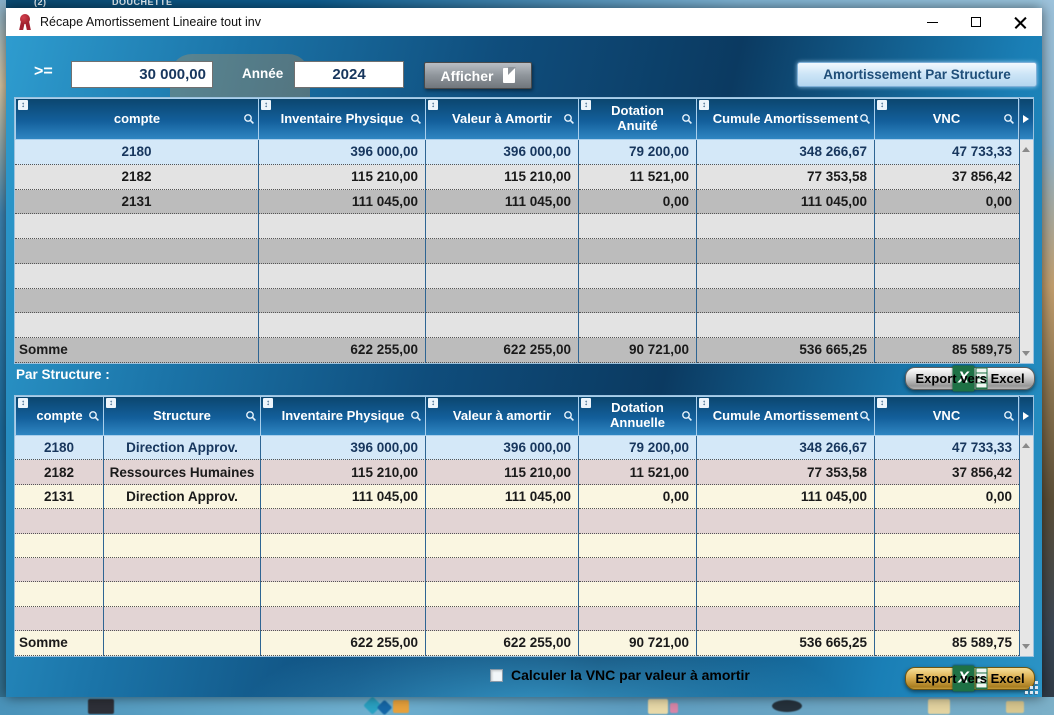 This screenshot has width=1054, height=715. I want to click on table-cell: Ressources Humaines, so click(182, 472).